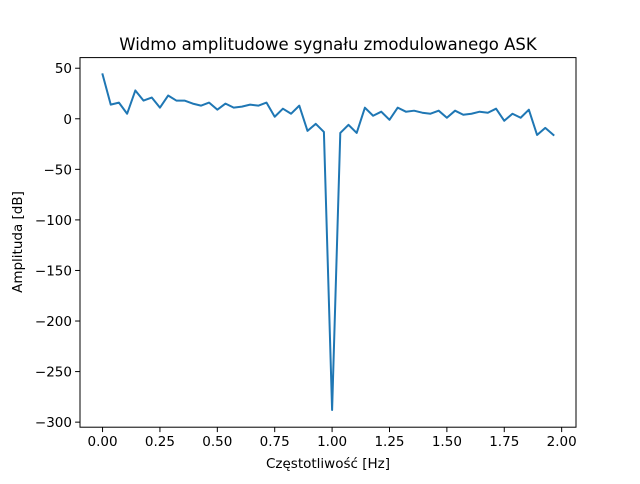 This screenshot has width=640, height=484. I want to click on x-tick-label: 0.25, so click(160, 442).